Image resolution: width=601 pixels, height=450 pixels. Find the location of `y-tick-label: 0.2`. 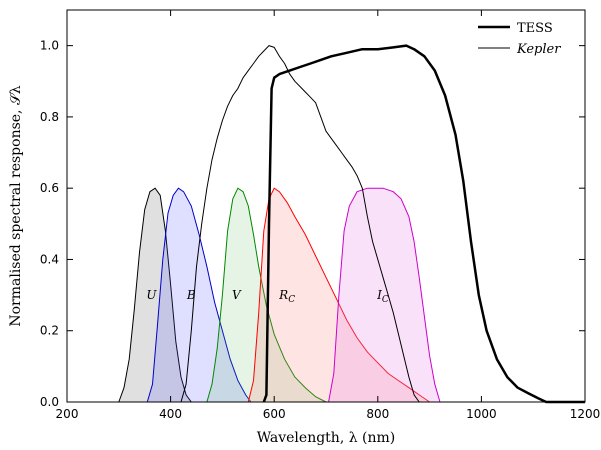

y-tick-label: 0.2 is located at coordinates (49, 331).